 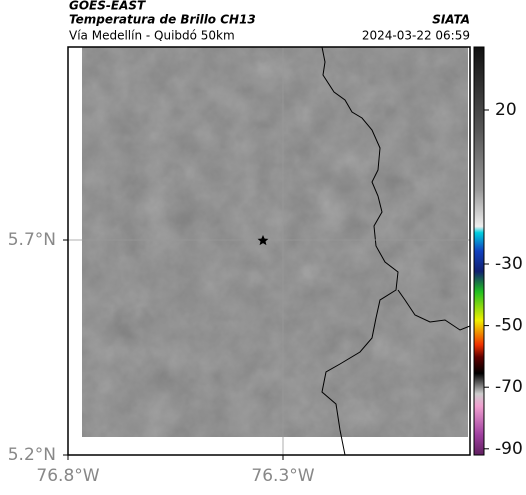 I want to click on lat-tick-label: 5.7°N, so click(x=32, y=240).